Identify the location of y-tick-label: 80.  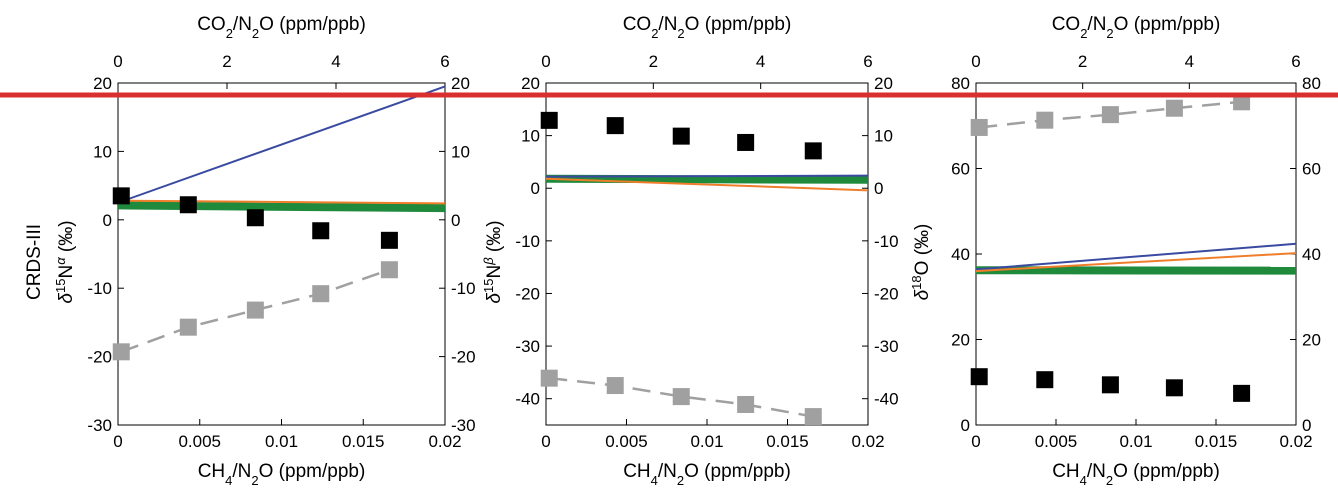
(960, 83).